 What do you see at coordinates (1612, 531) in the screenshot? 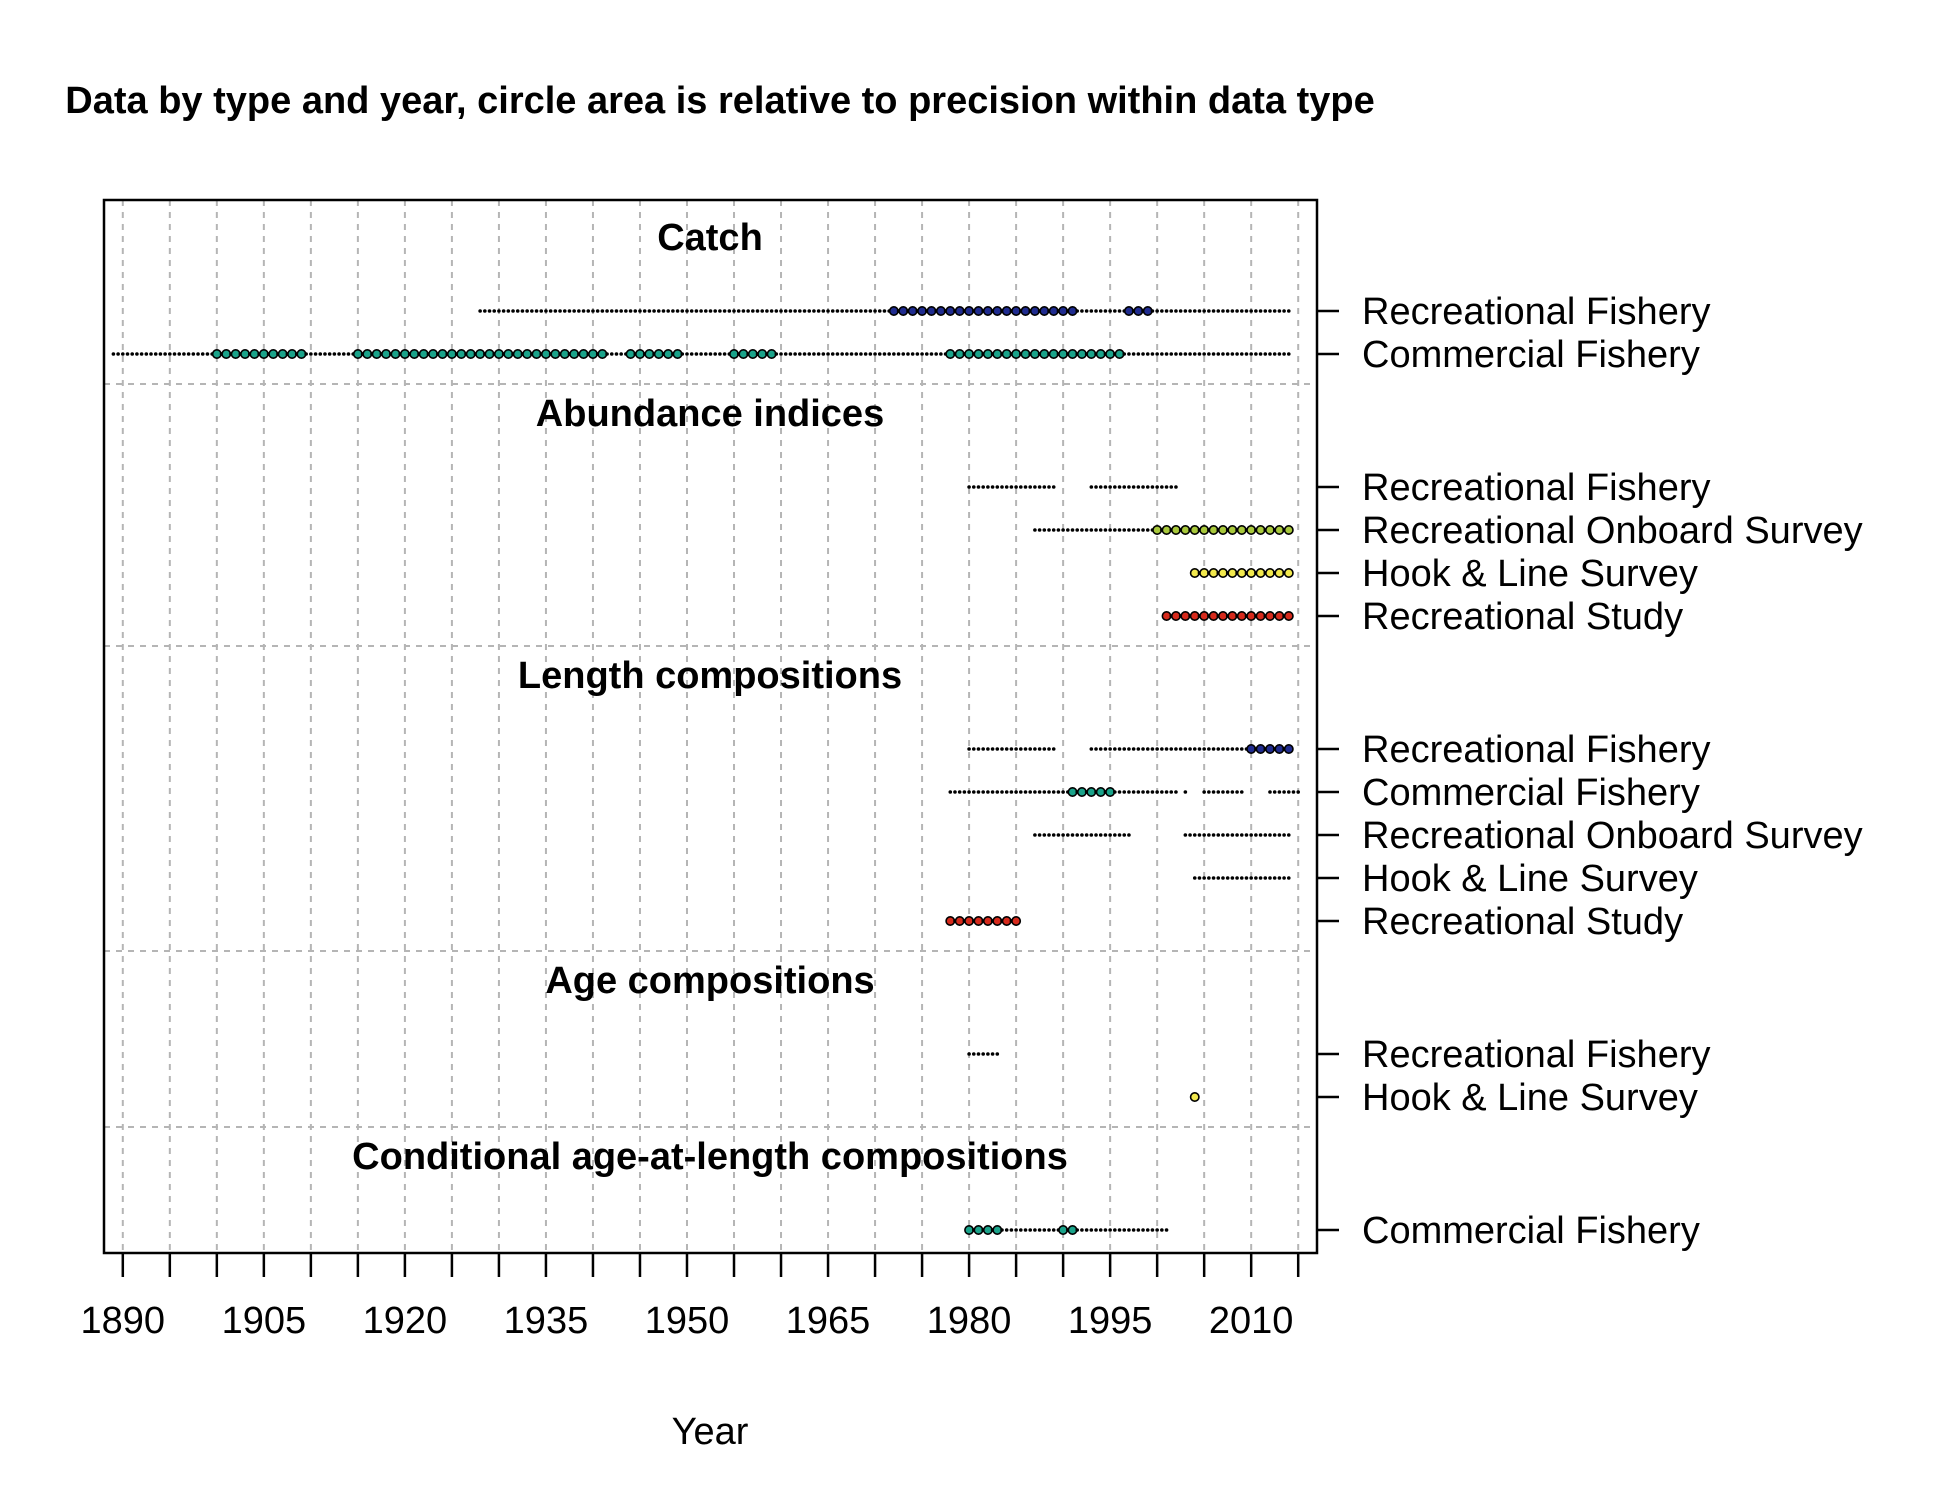
I see `series-label: Recreational Onboard Survey` at bounding box center [1612, 531].